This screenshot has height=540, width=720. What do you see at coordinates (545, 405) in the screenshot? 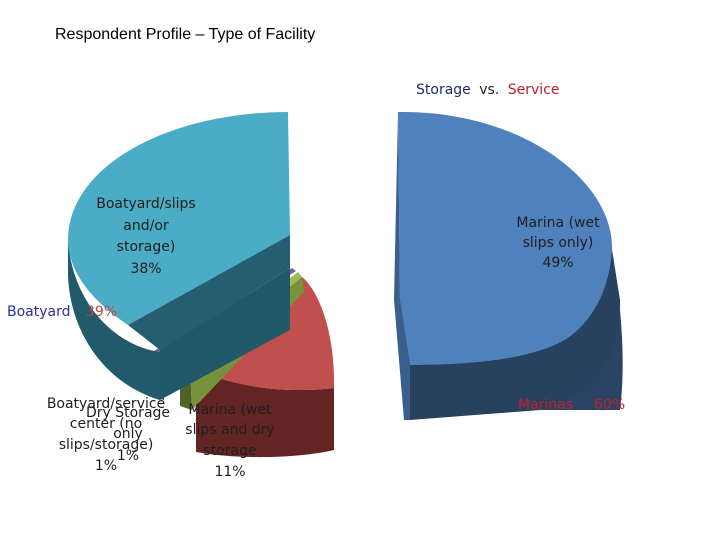
I see `group-label-marinas-name: Marinas` at bounding box center [545, 405].